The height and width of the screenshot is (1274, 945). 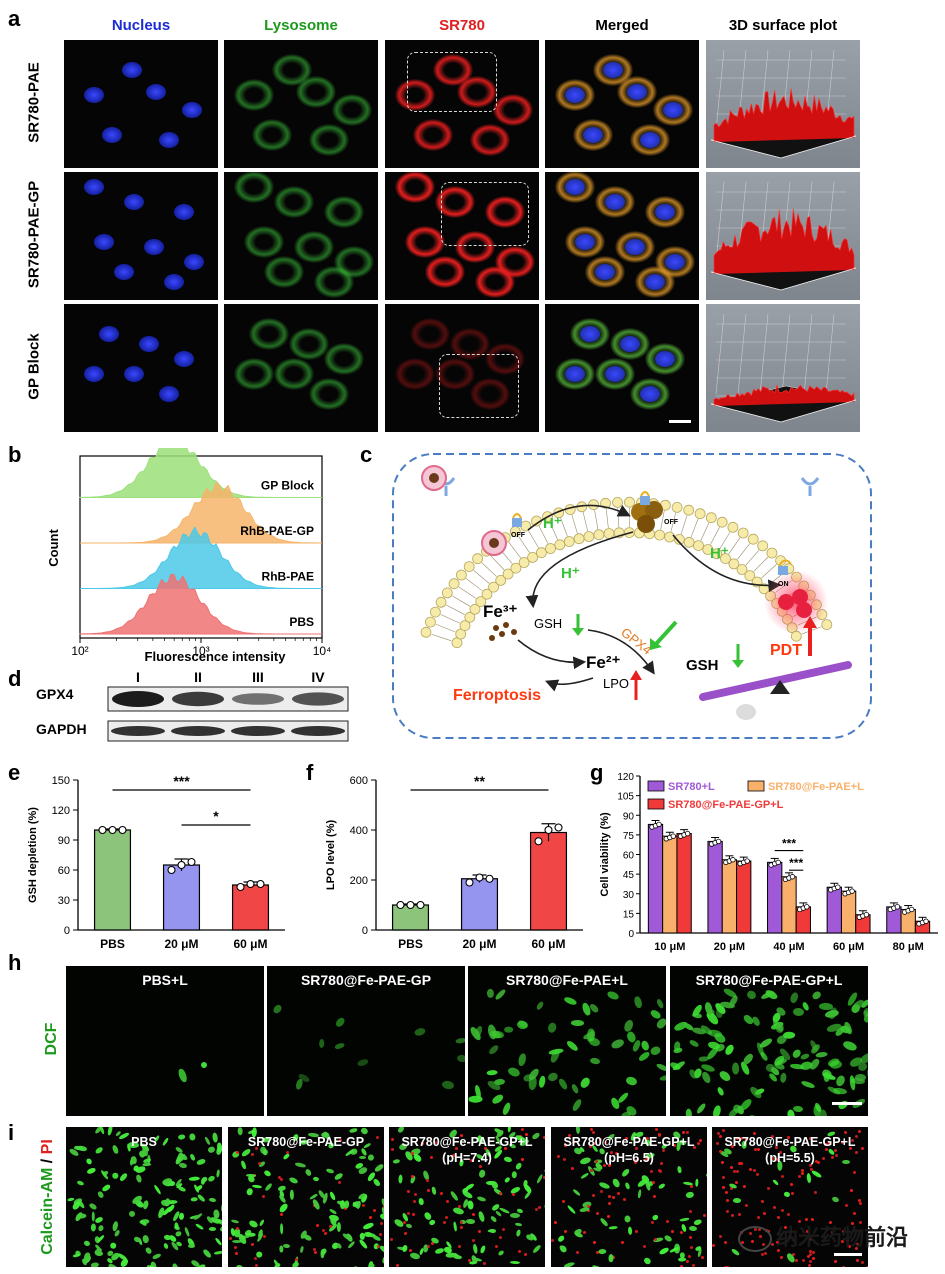 I want to click on h-plus-1: H⁺, so click(x=552, y=523).